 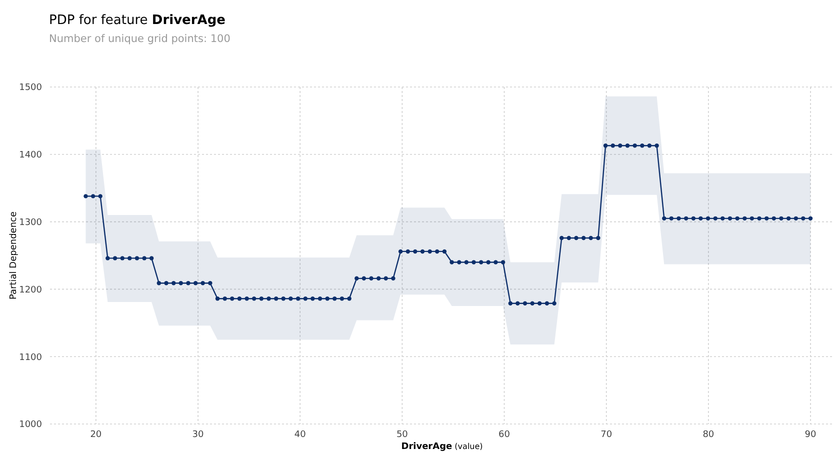 I want to click on x-axis-title: DriverAge (value), so click(x=442, y=447).